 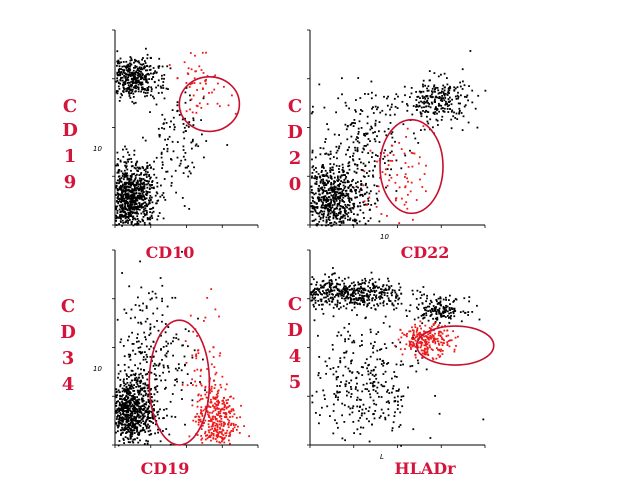 I want to click on x-axis-label: CD10, so click(x=170, y=252).